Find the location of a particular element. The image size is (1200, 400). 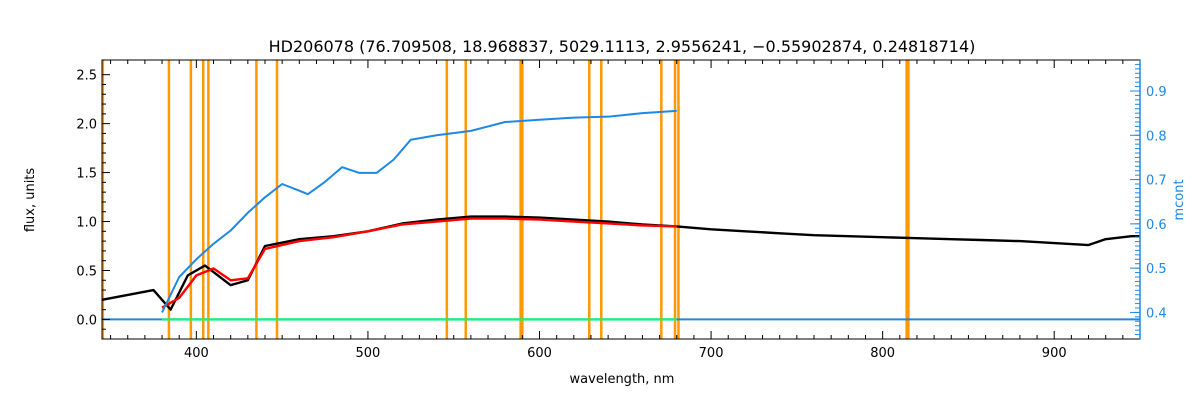

x-tick-label: 500 is located at coordinates (368, 353).